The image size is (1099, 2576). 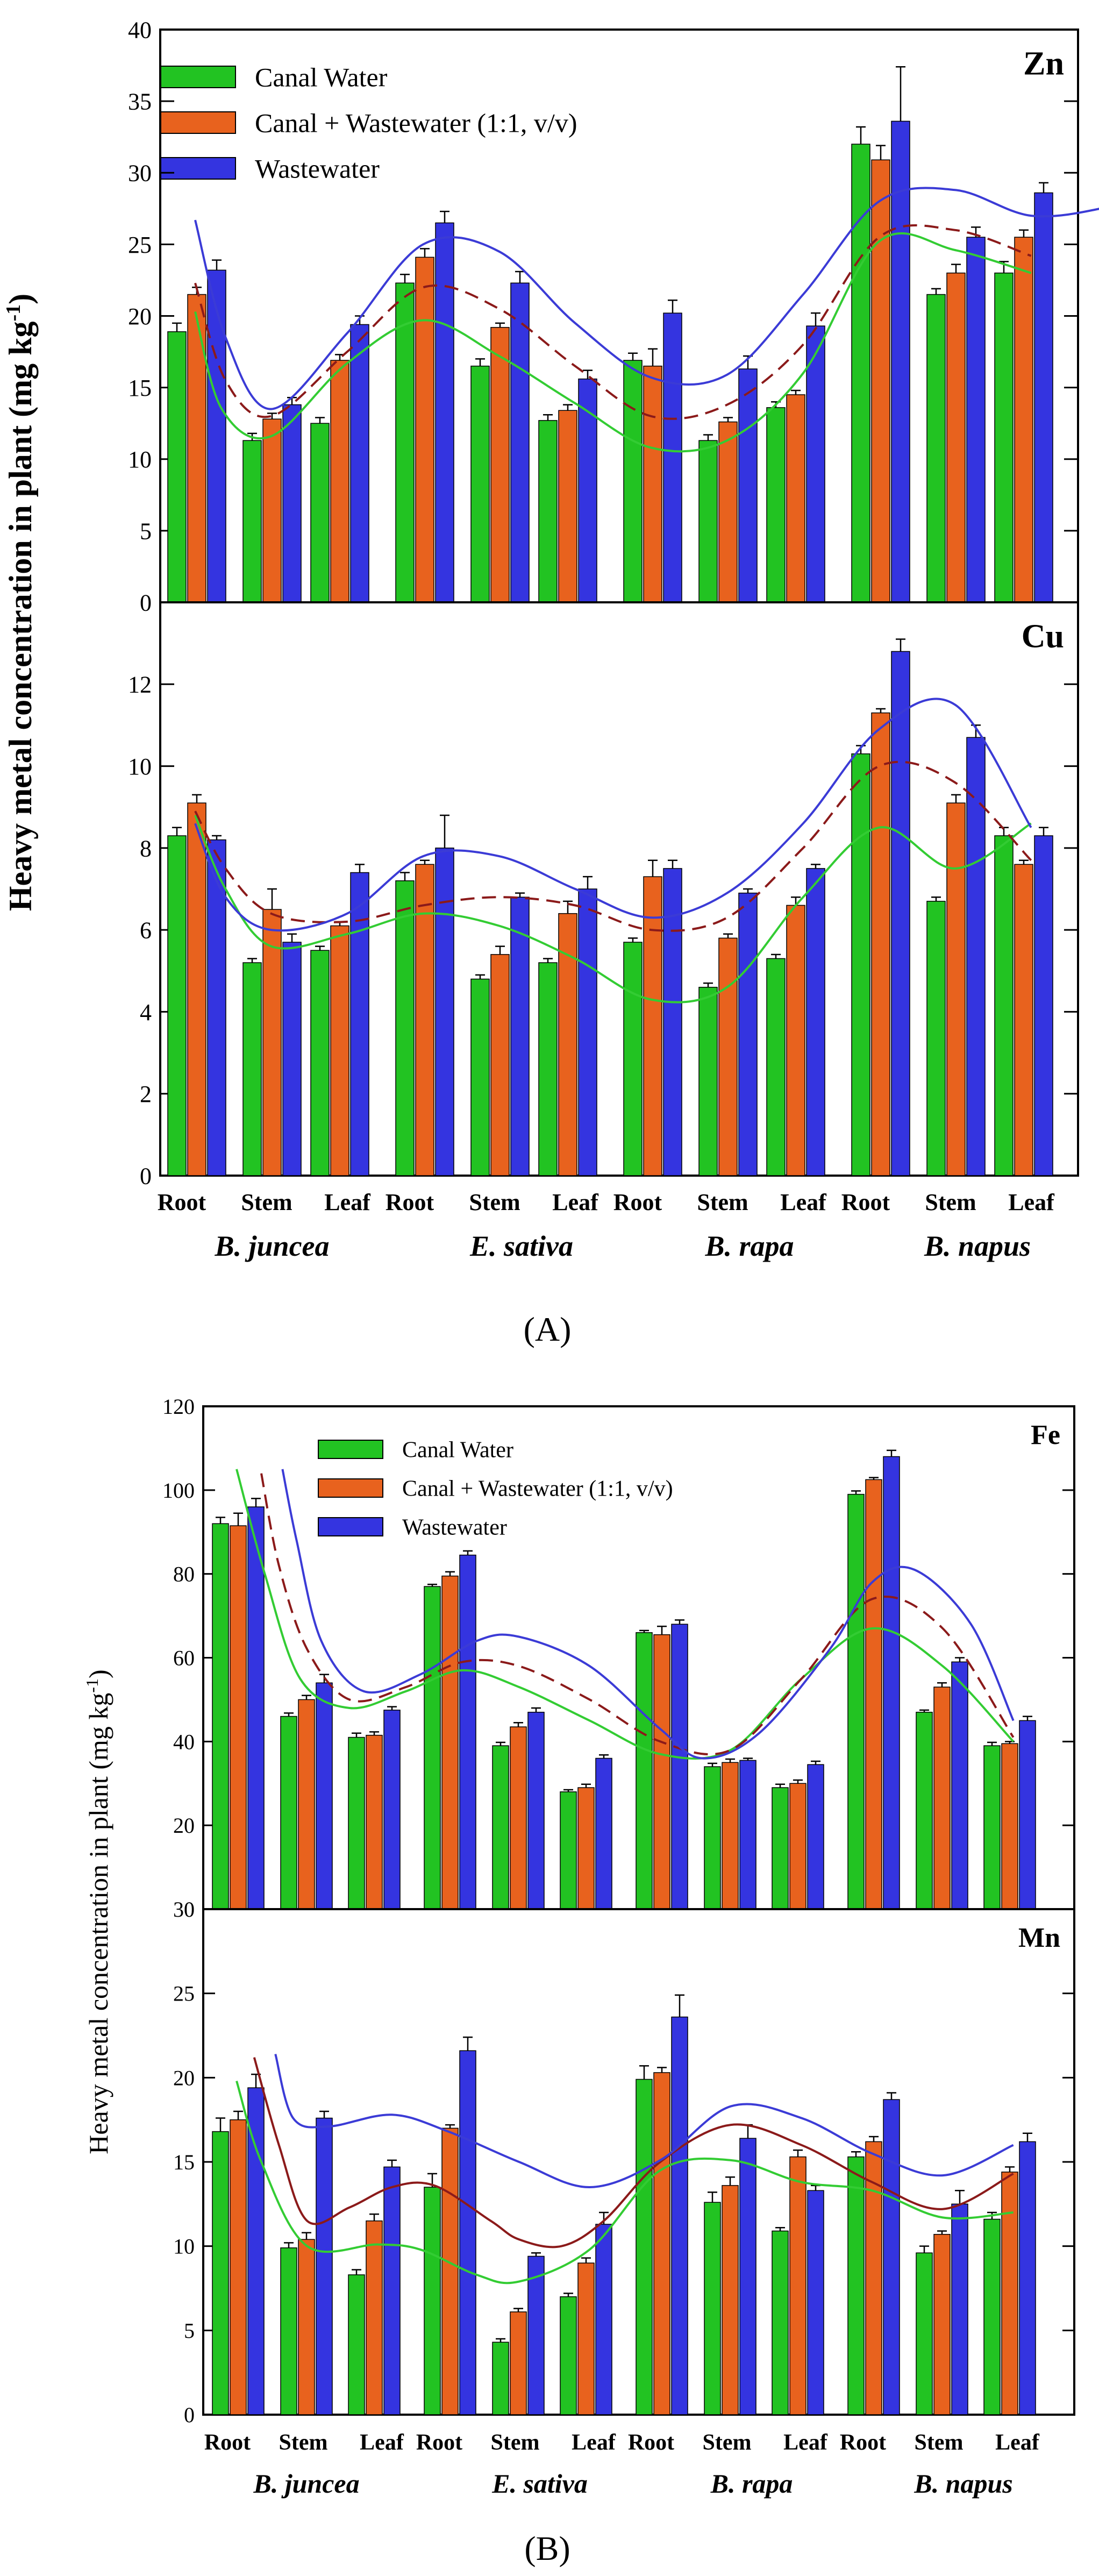 What do you see at coordinates (603, 2319) in the screenshot?
I see `mn-bar-wastewater-e-sativa-leaf` at bounding box center [603, 2319].